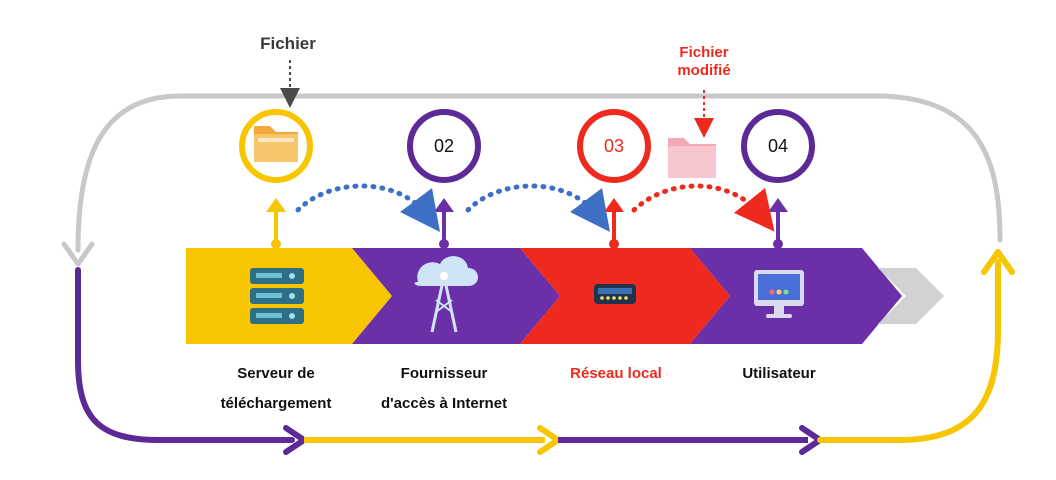 The height and width of the screenshot is (480, 1056). What do you see at coordinates (779, 373) in the screenshot?
I see `stage-4-label-line1: Utilisateur` at bounding box center [779, 373].